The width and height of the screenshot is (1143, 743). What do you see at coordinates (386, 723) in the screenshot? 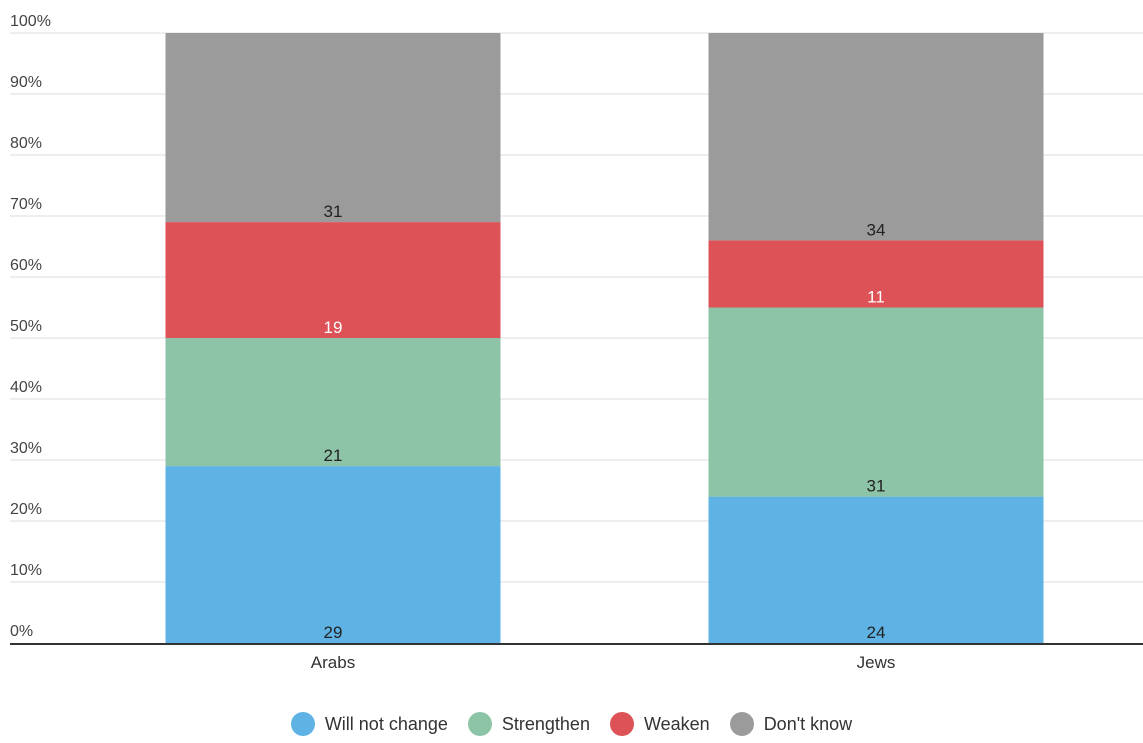
I see `legend-label: Will not change` at bounding box center [386, 723].